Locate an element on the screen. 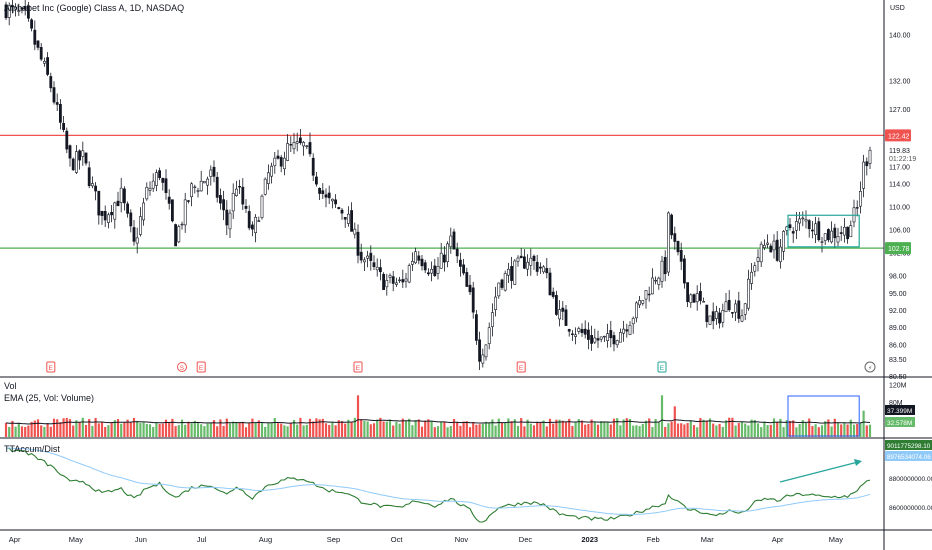 The image size is (932, 550). earnings-markers: E S E E E E ⚡ is located at coordinates (461, 367).